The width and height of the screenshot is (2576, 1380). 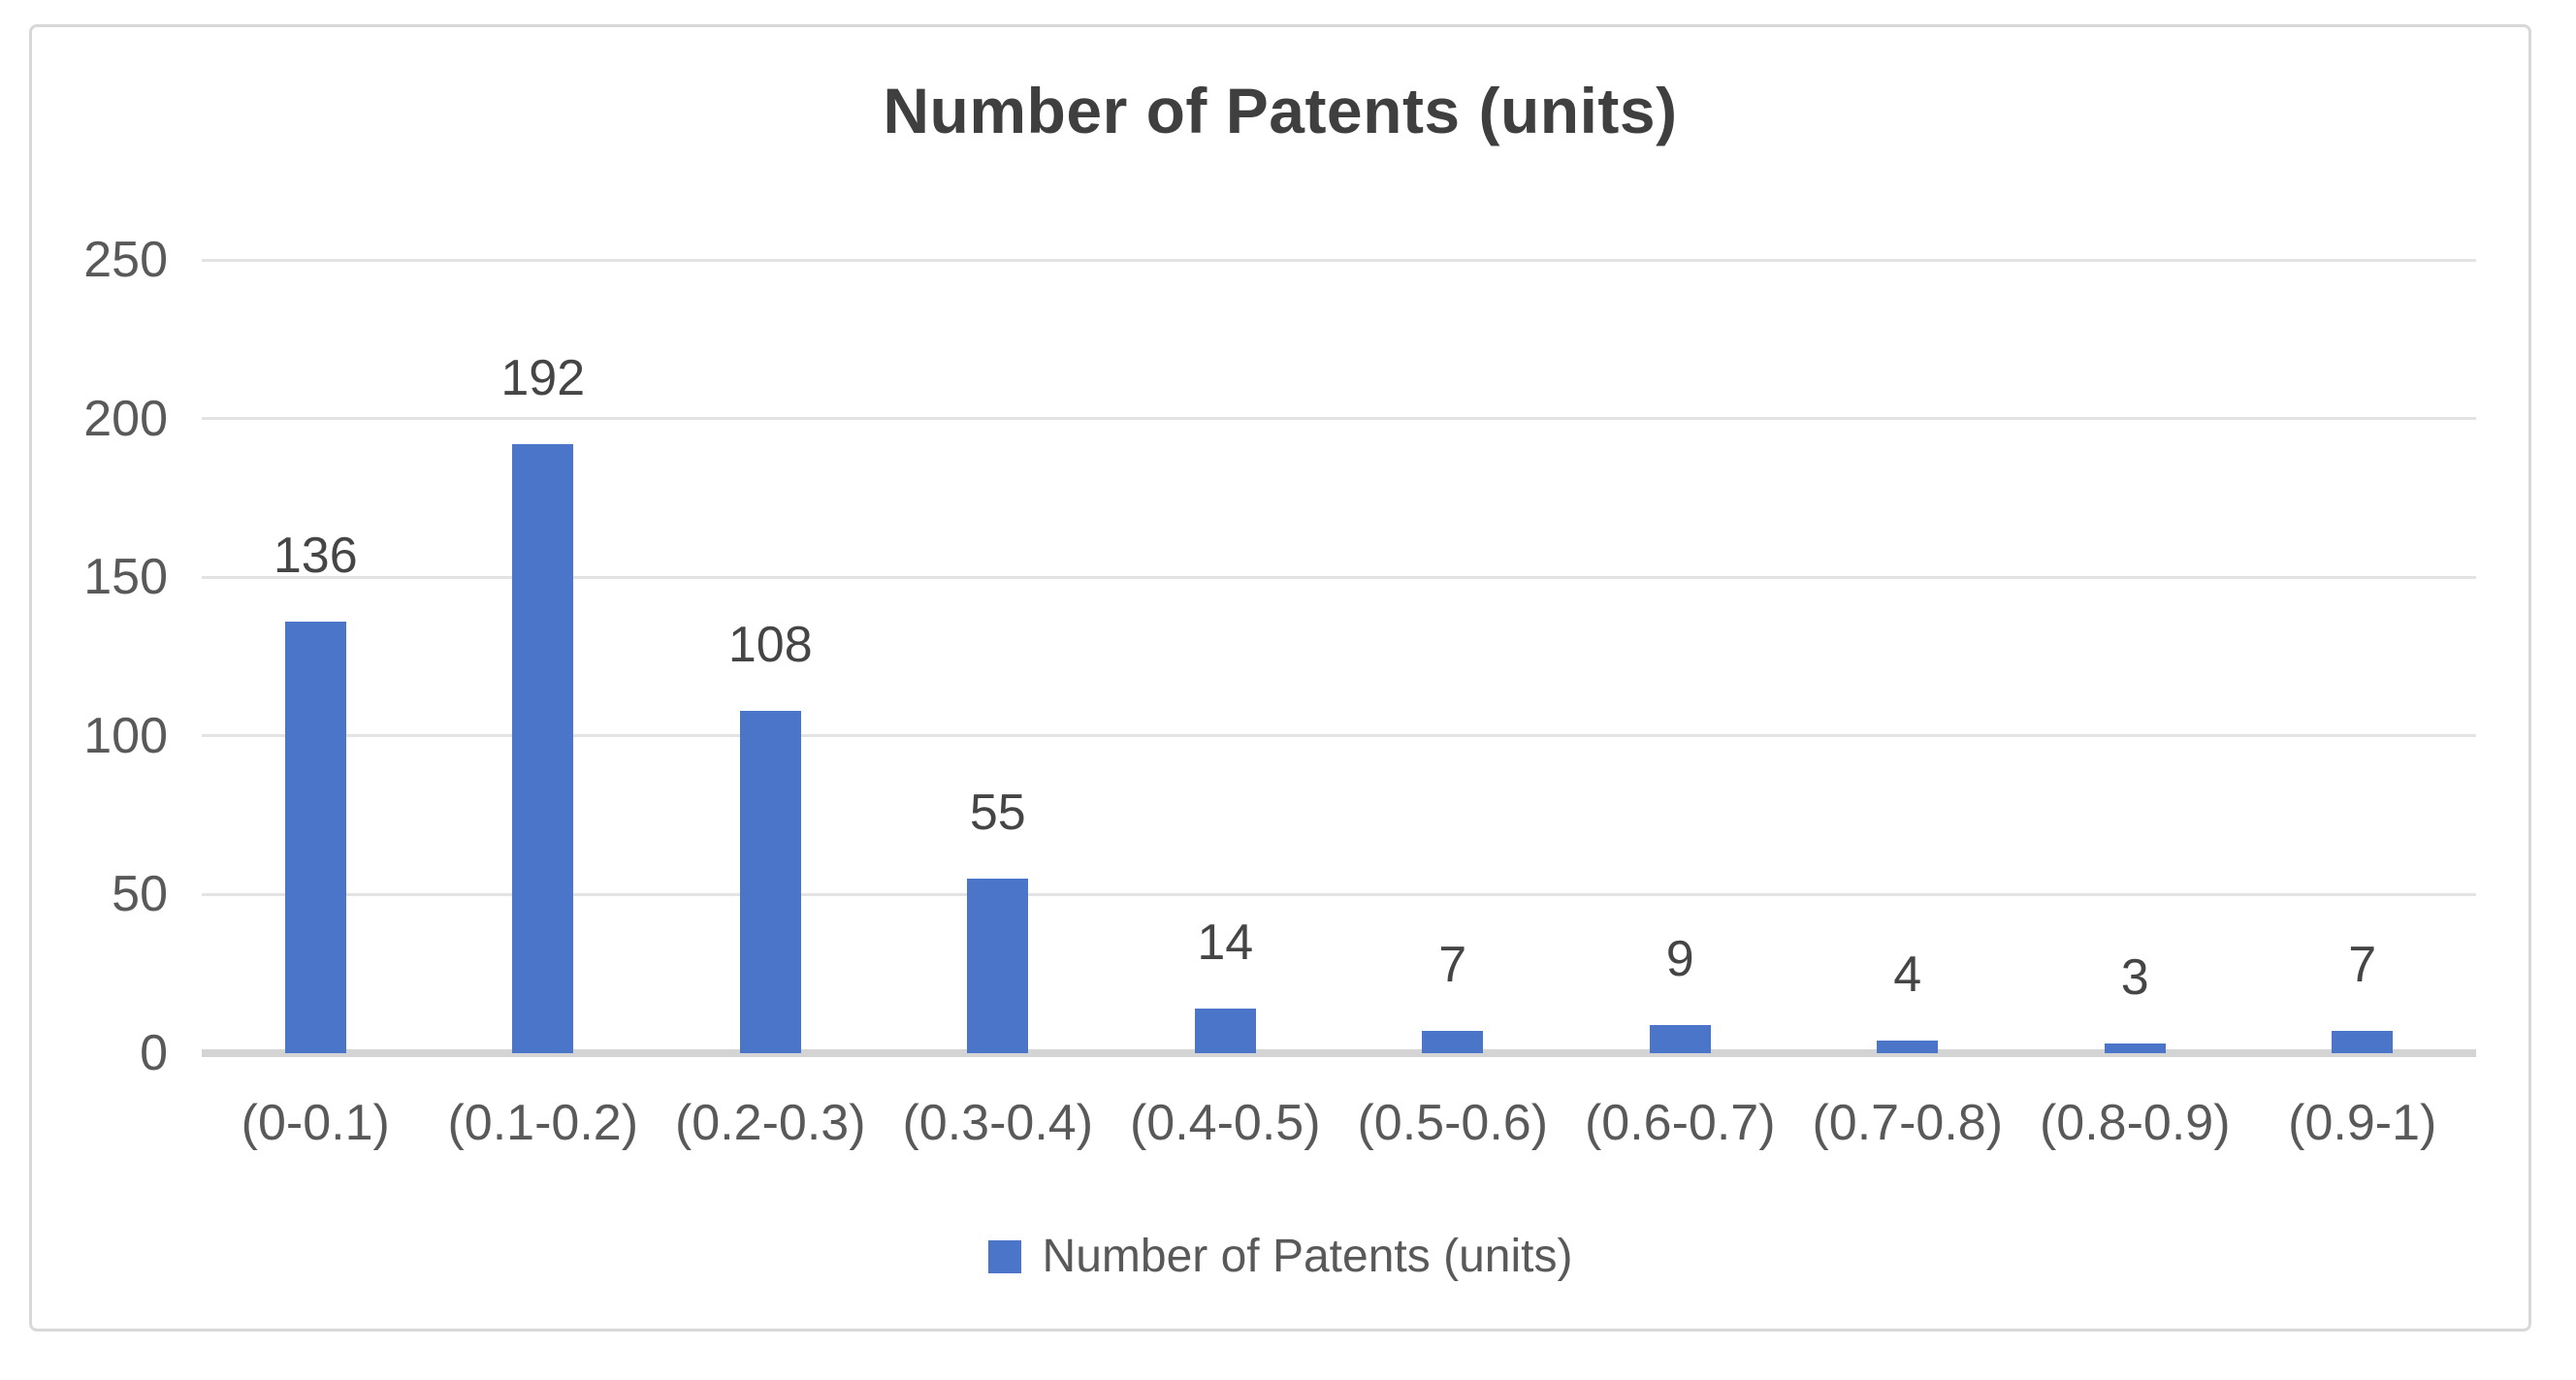 I want to click on bar-slot: 9, so click(x=1680, y=656).